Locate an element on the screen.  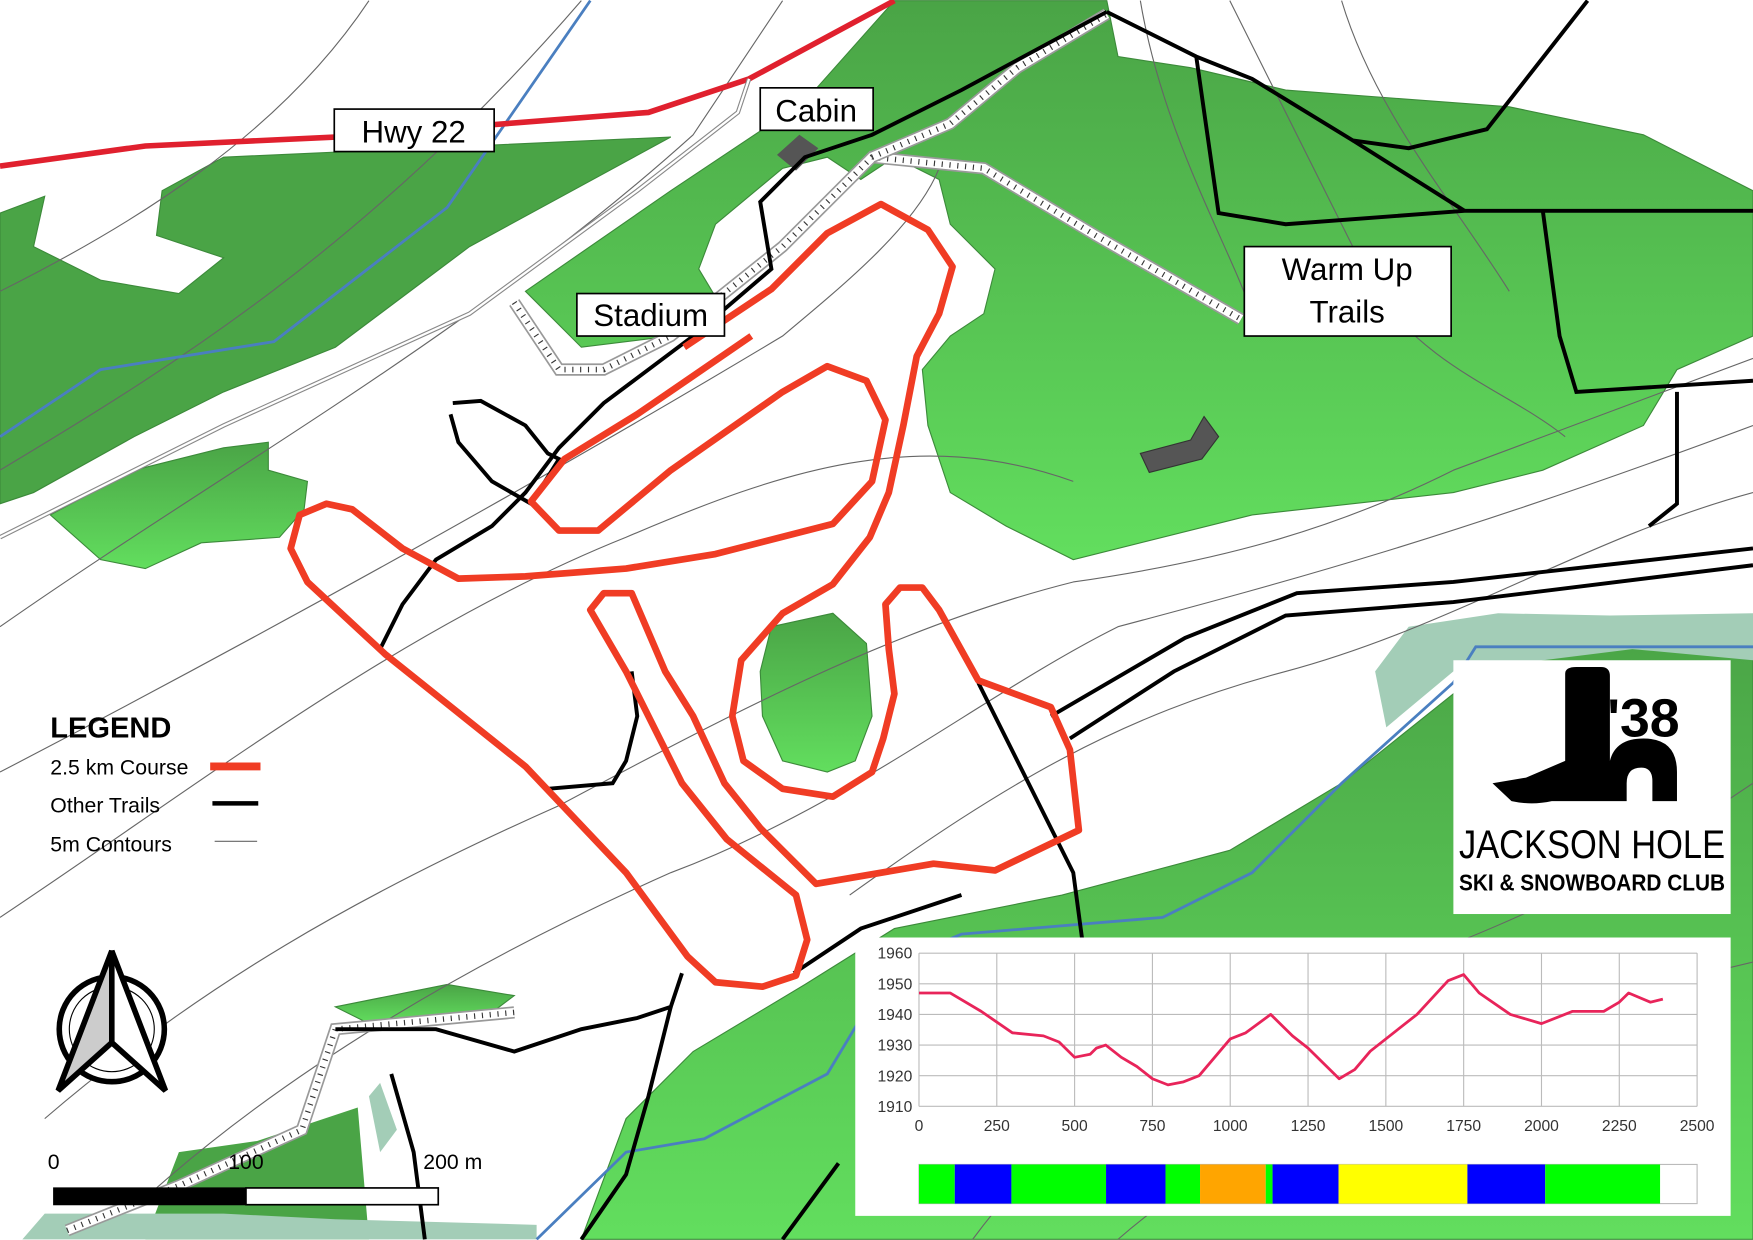
legend-title: LEGEND is located at coordinates (110, 728).